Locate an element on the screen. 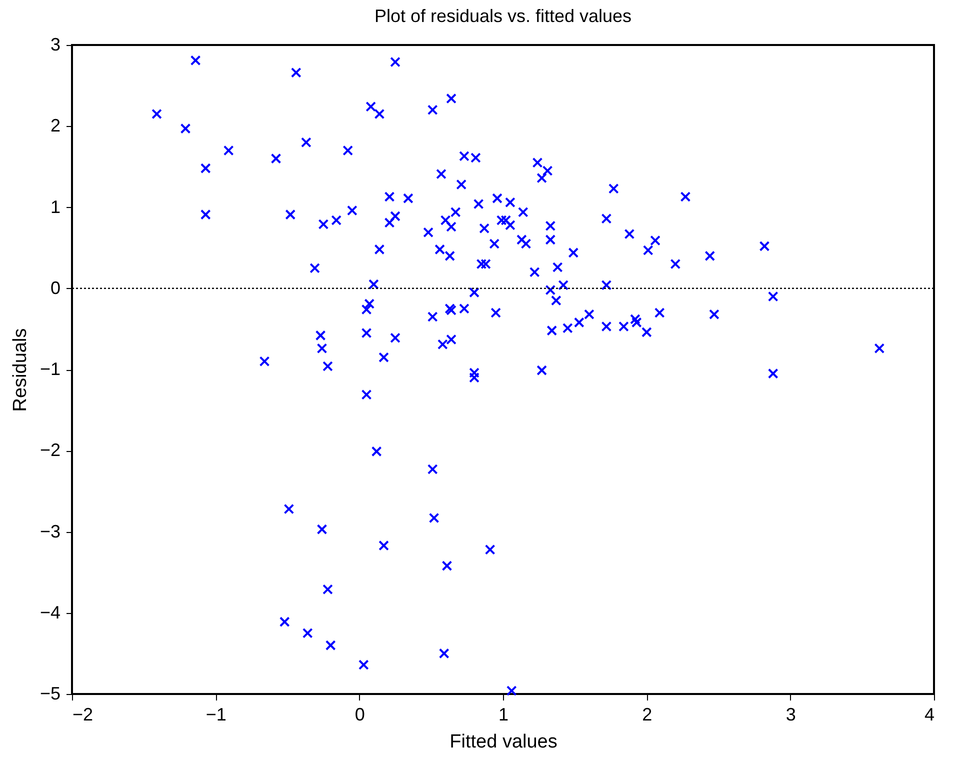  y-tick-label: 1 is located at coordinates (55, 206).